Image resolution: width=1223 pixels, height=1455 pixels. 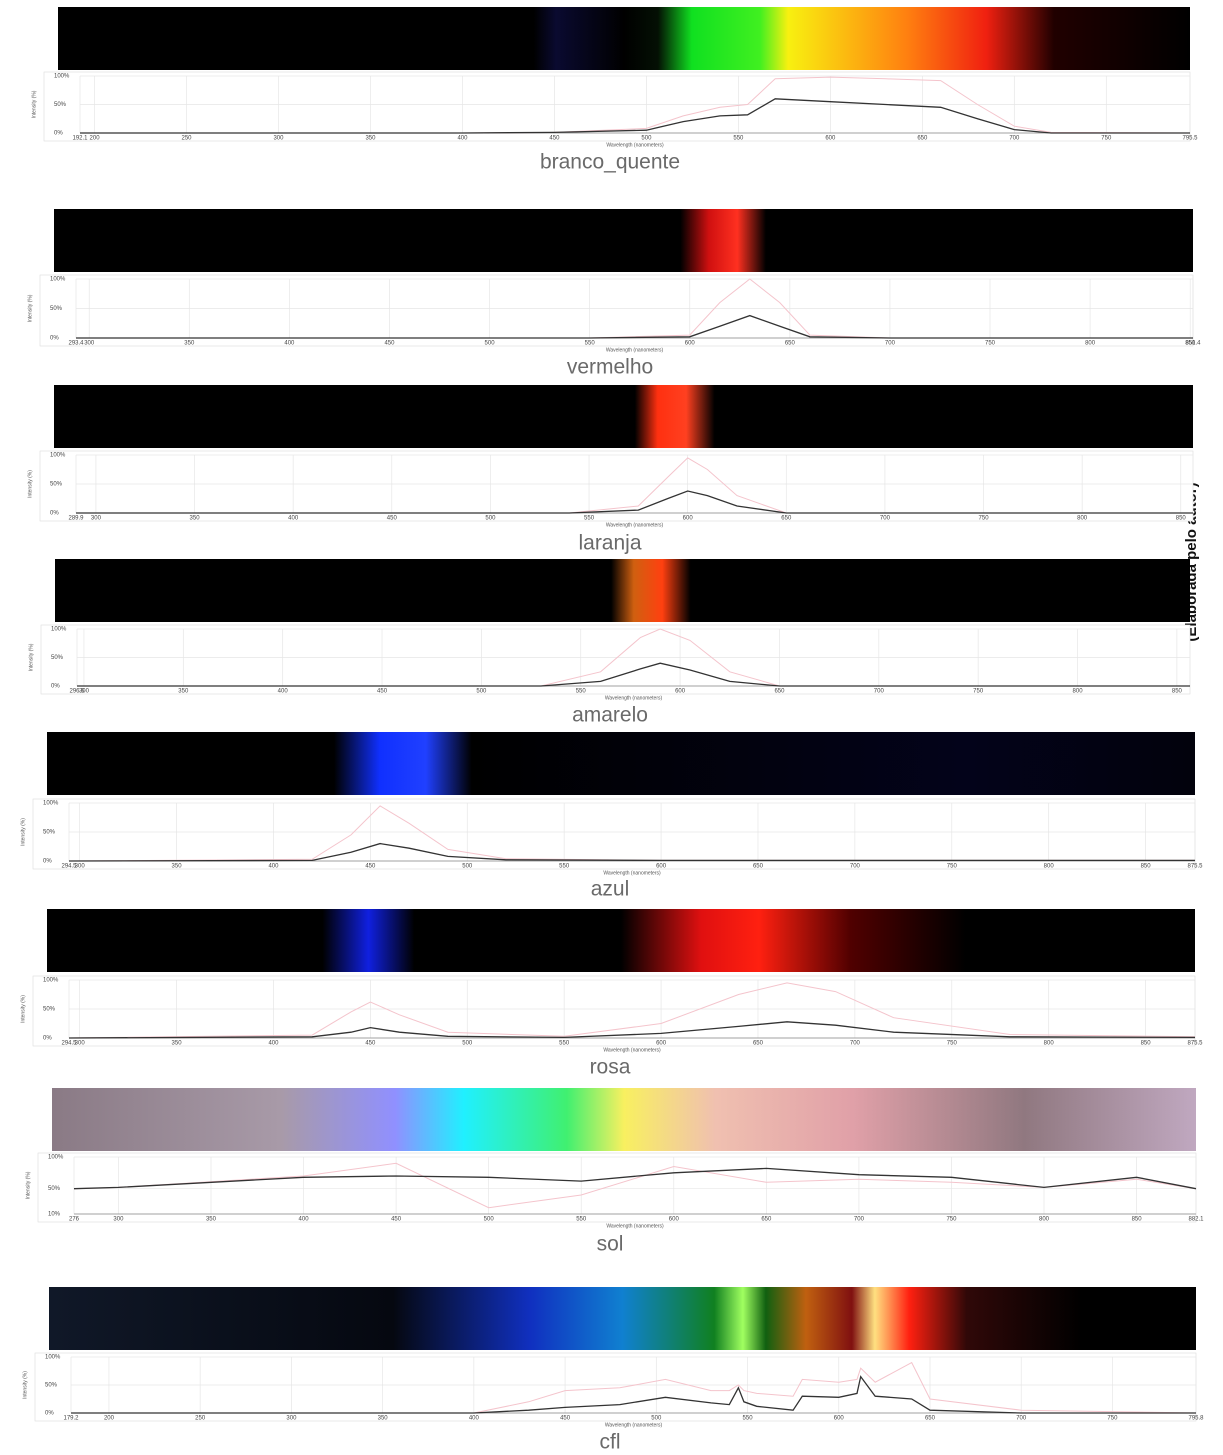 I want to click on x-tick-label: 882.1, so click(x=1196, y=1220).